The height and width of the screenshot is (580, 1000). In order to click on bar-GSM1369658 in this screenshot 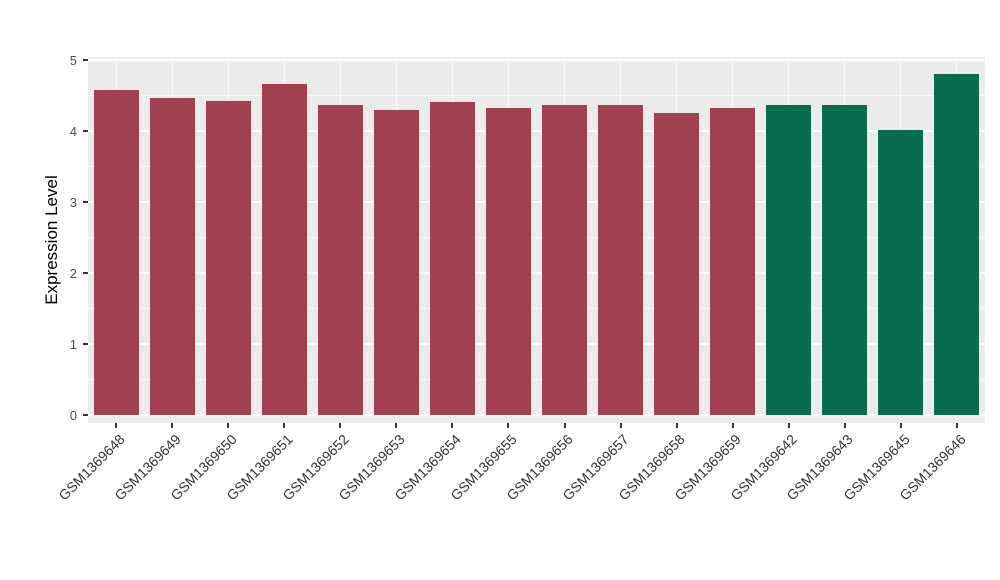, I will do `click(677, 264)`.